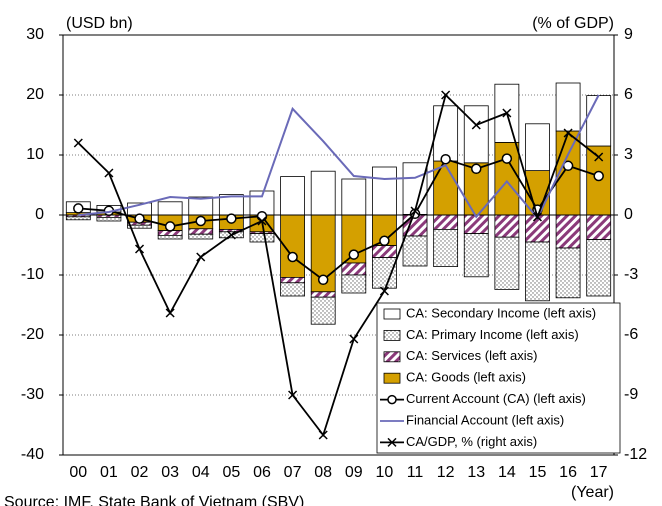  Describe the element at coordinates (628, 94) in the screenshot. I see `y2-tick-label: 6` at that location.